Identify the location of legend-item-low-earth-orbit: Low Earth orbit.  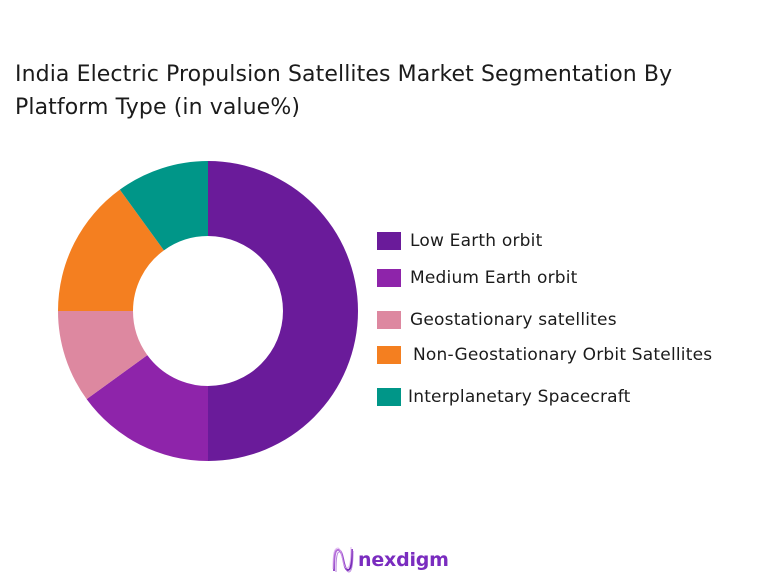
(459, 241).